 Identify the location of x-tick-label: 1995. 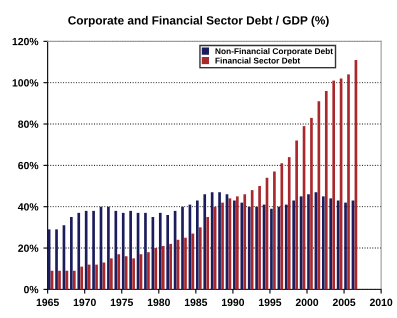
(270, 302).